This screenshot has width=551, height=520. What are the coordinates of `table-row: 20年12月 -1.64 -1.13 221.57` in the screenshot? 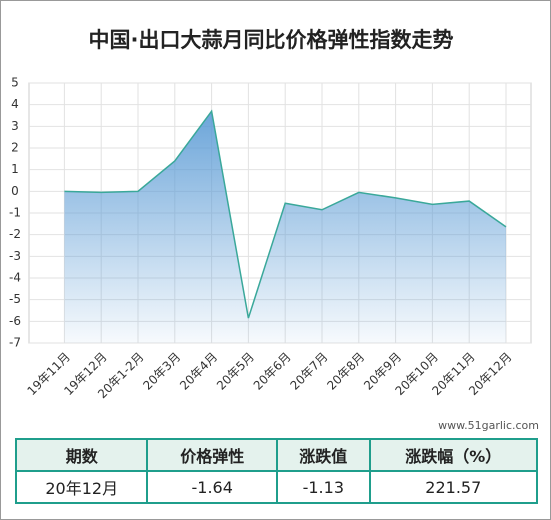 It's located at (276, 487).